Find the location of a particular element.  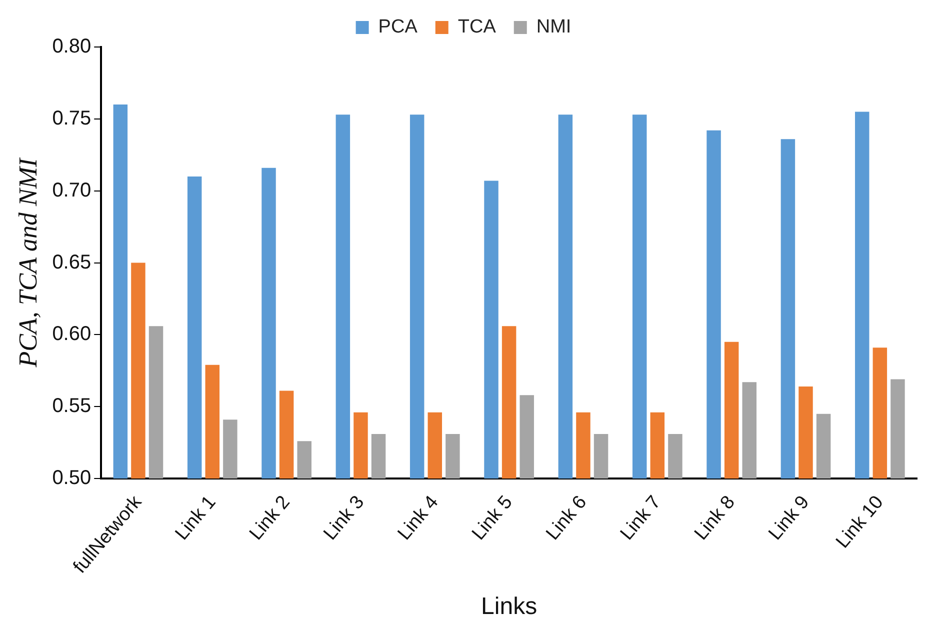

x-tick-label: Link 10 is located at coordinates (860, 522).